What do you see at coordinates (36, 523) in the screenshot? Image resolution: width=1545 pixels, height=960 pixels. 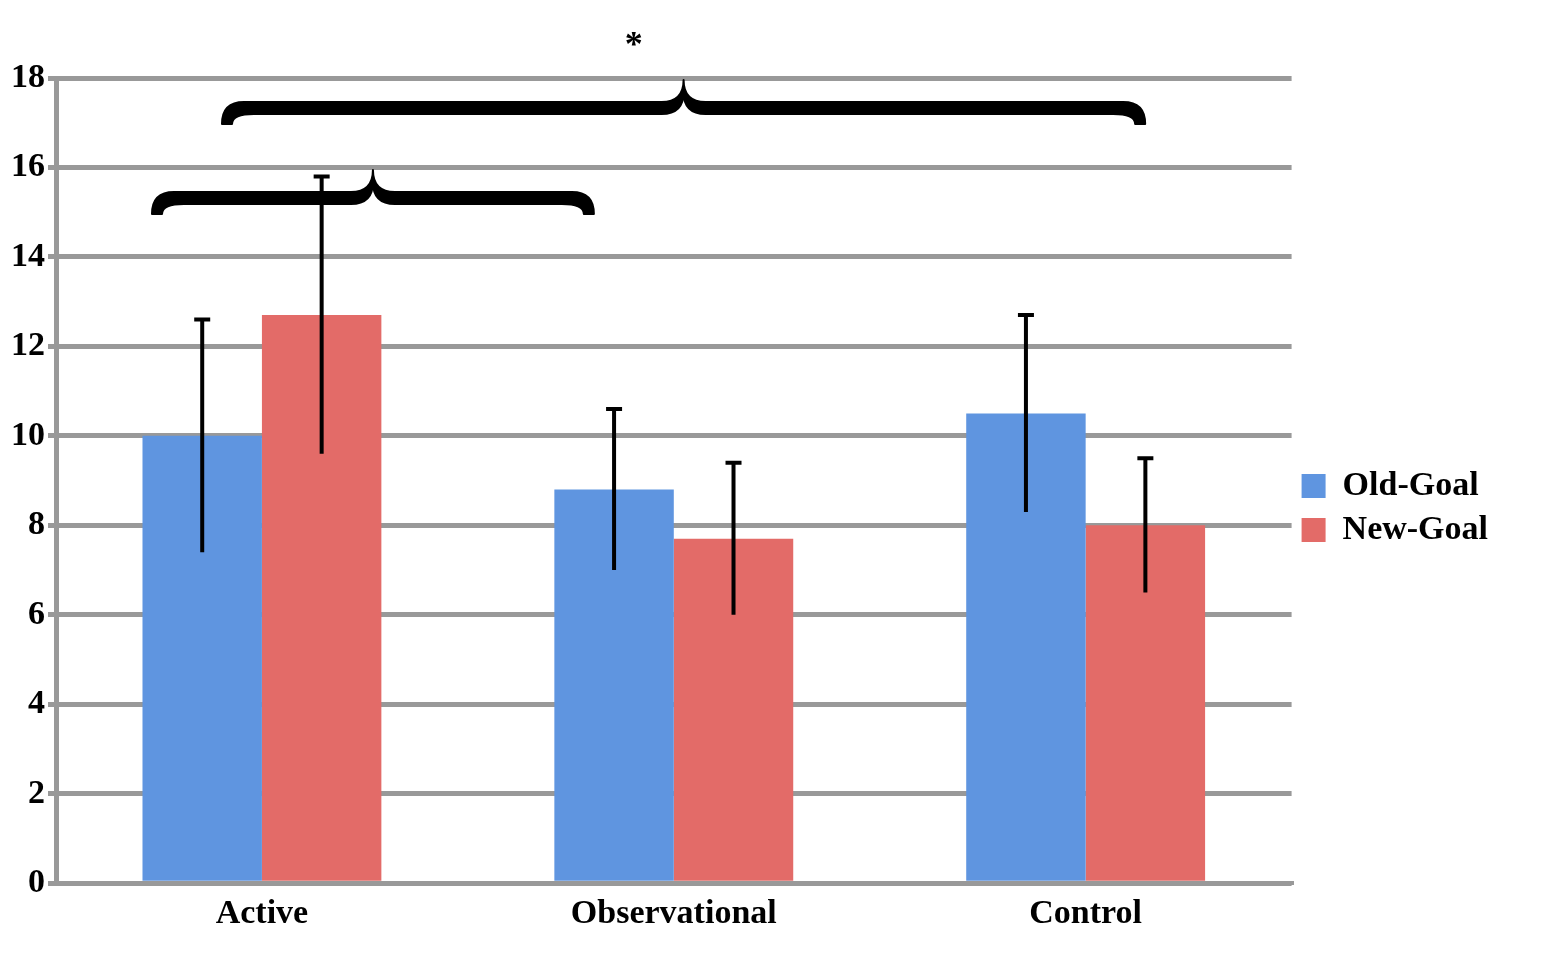 I see `y-tick-label: 8` at bounding box center [36, 523].